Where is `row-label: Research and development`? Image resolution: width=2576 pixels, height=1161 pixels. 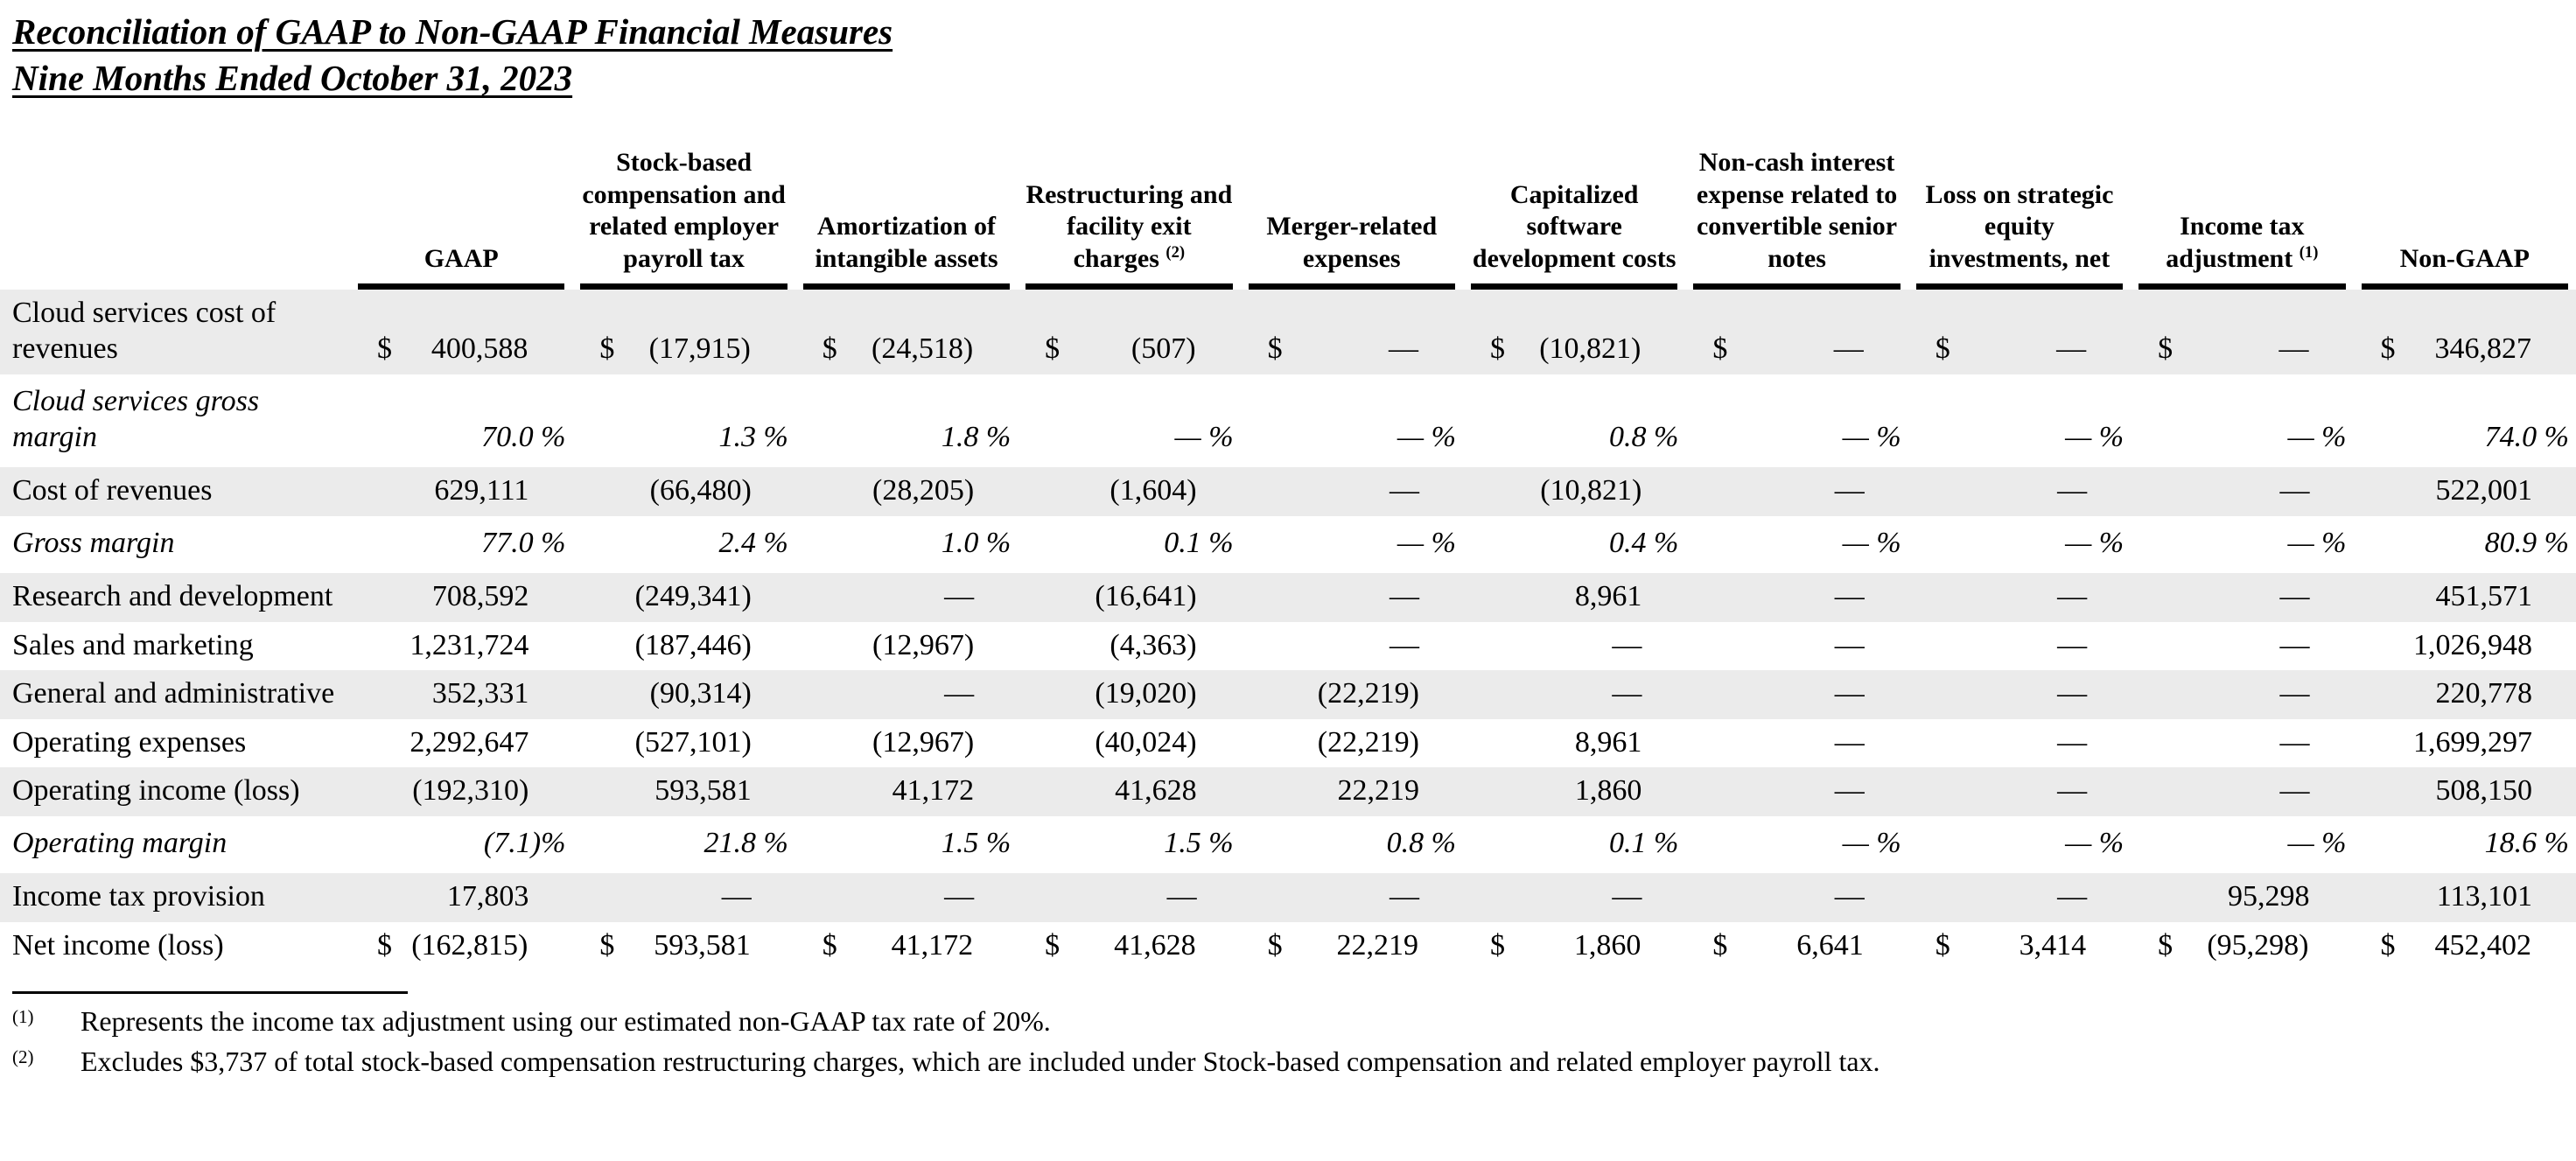 row-label: Research and development is located at coordinates (172, 597).